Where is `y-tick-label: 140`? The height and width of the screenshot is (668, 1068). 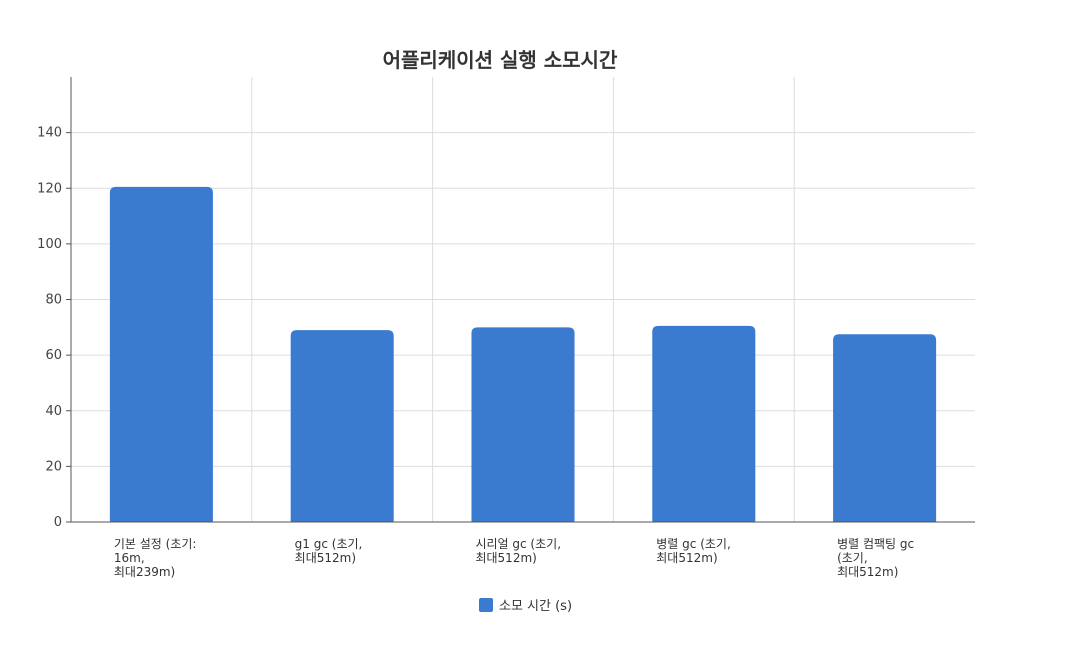 y-tick-label: 140 is located at coordinates (49, 133).